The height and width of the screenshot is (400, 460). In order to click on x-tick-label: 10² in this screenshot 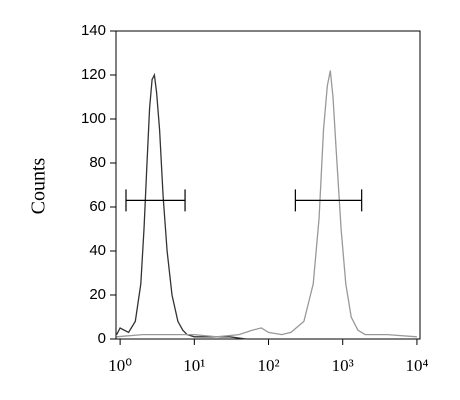, I will do `click(268, 365)`.